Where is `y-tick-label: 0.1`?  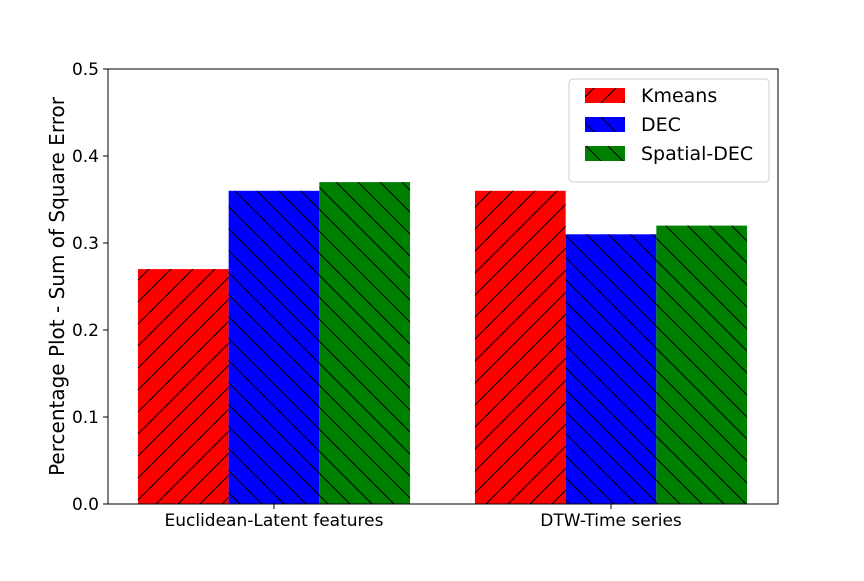 y-tick-label: 0.1 is located at coordinates (85, 418).